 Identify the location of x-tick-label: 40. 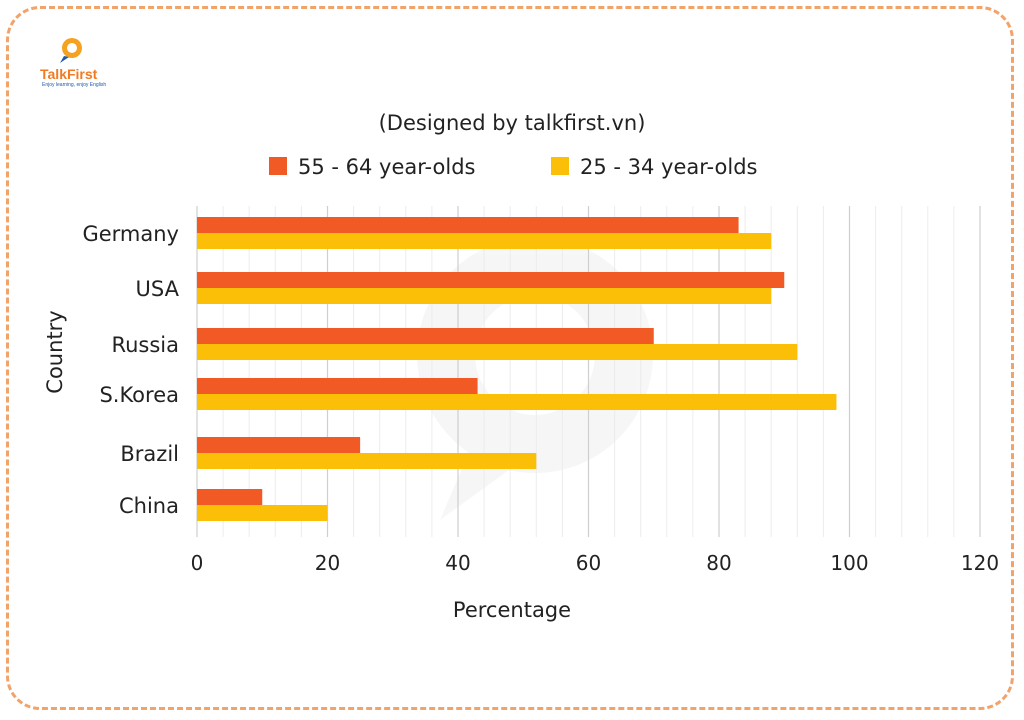
(457, 563).